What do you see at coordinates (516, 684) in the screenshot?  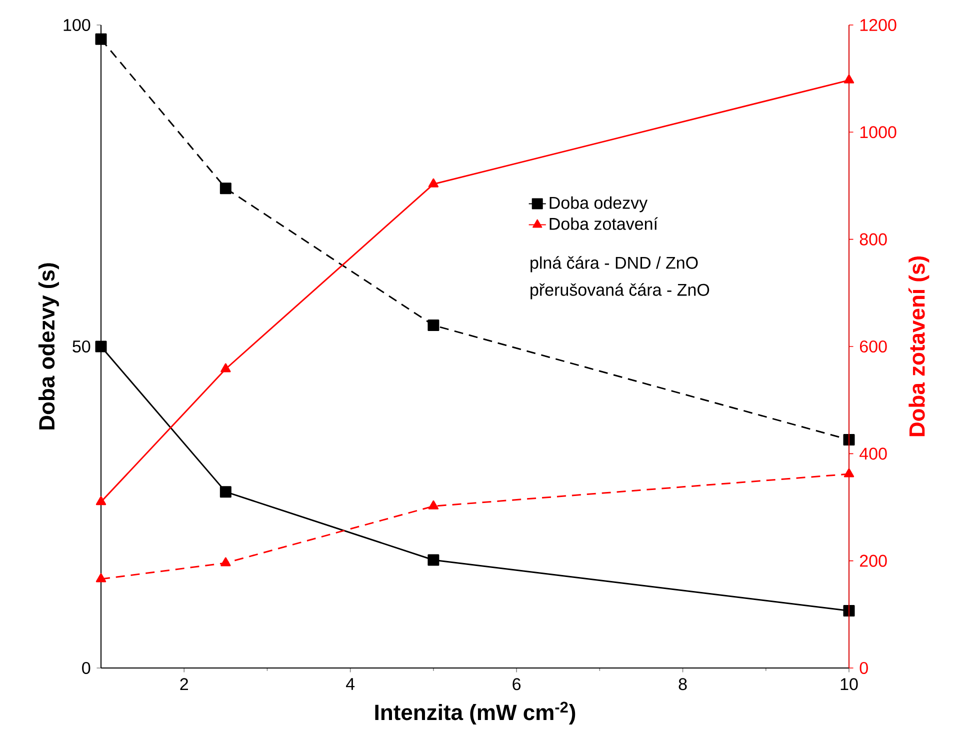 I see `x-tick-label: 6` at bounding box center [516, 684].